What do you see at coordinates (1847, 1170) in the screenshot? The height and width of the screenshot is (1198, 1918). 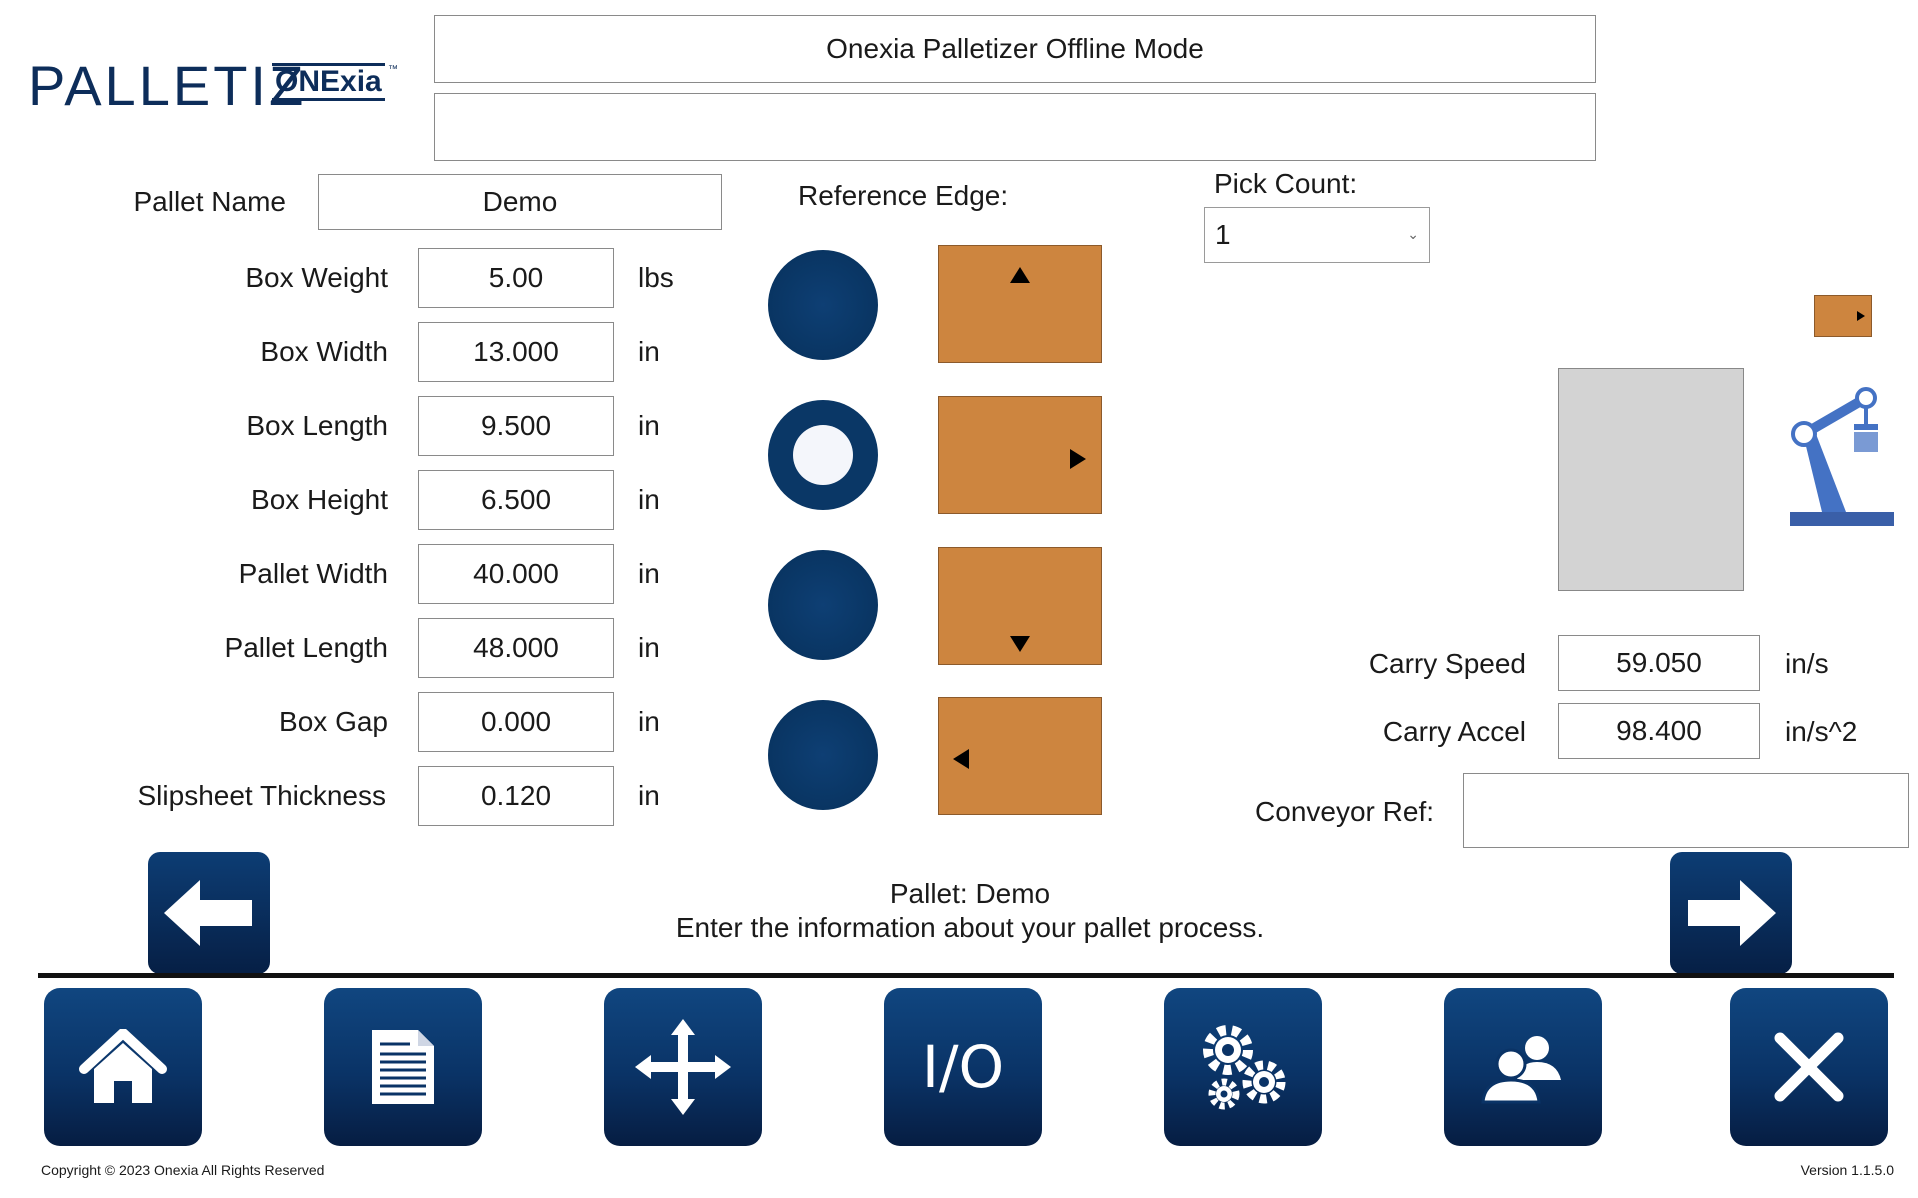 I see `version-text: Version 1.1.5.0` at bounding box center [1847, 1170].